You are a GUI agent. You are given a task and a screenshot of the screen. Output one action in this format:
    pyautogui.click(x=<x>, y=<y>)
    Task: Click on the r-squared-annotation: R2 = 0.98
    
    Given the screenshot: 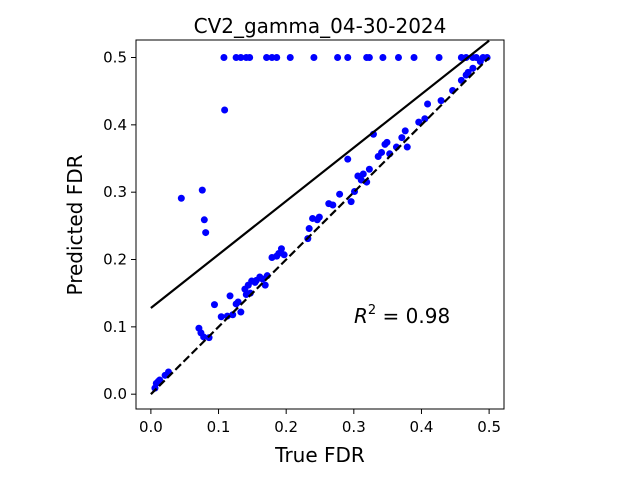 What is the action you would take?
    pyautogui.click(x=402, y=315)
    